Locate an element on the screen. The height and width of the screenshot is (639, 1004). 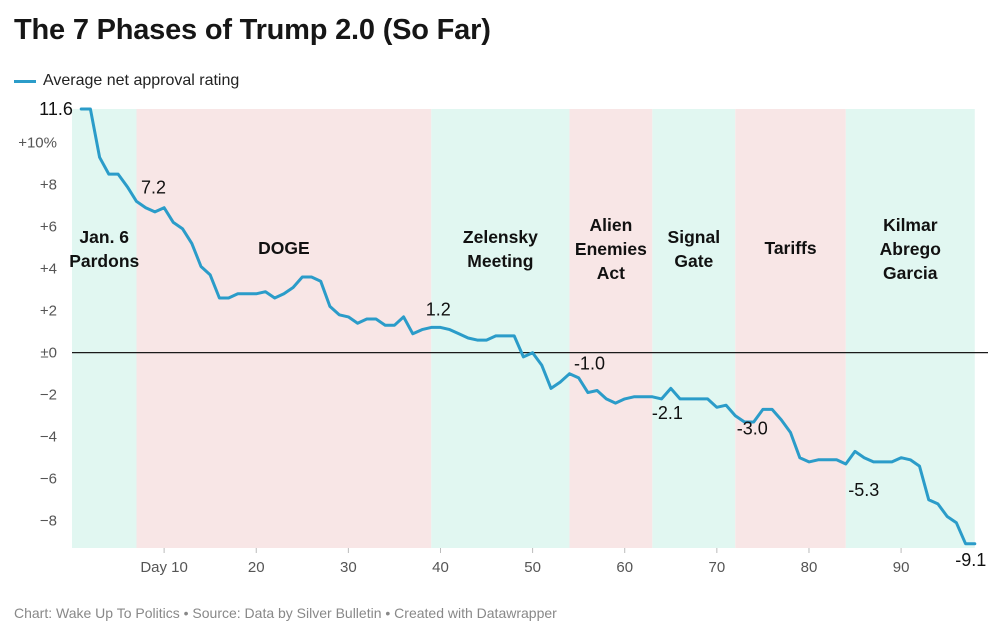
start-value-label: 11.6 is located at coordinates (56, 109).